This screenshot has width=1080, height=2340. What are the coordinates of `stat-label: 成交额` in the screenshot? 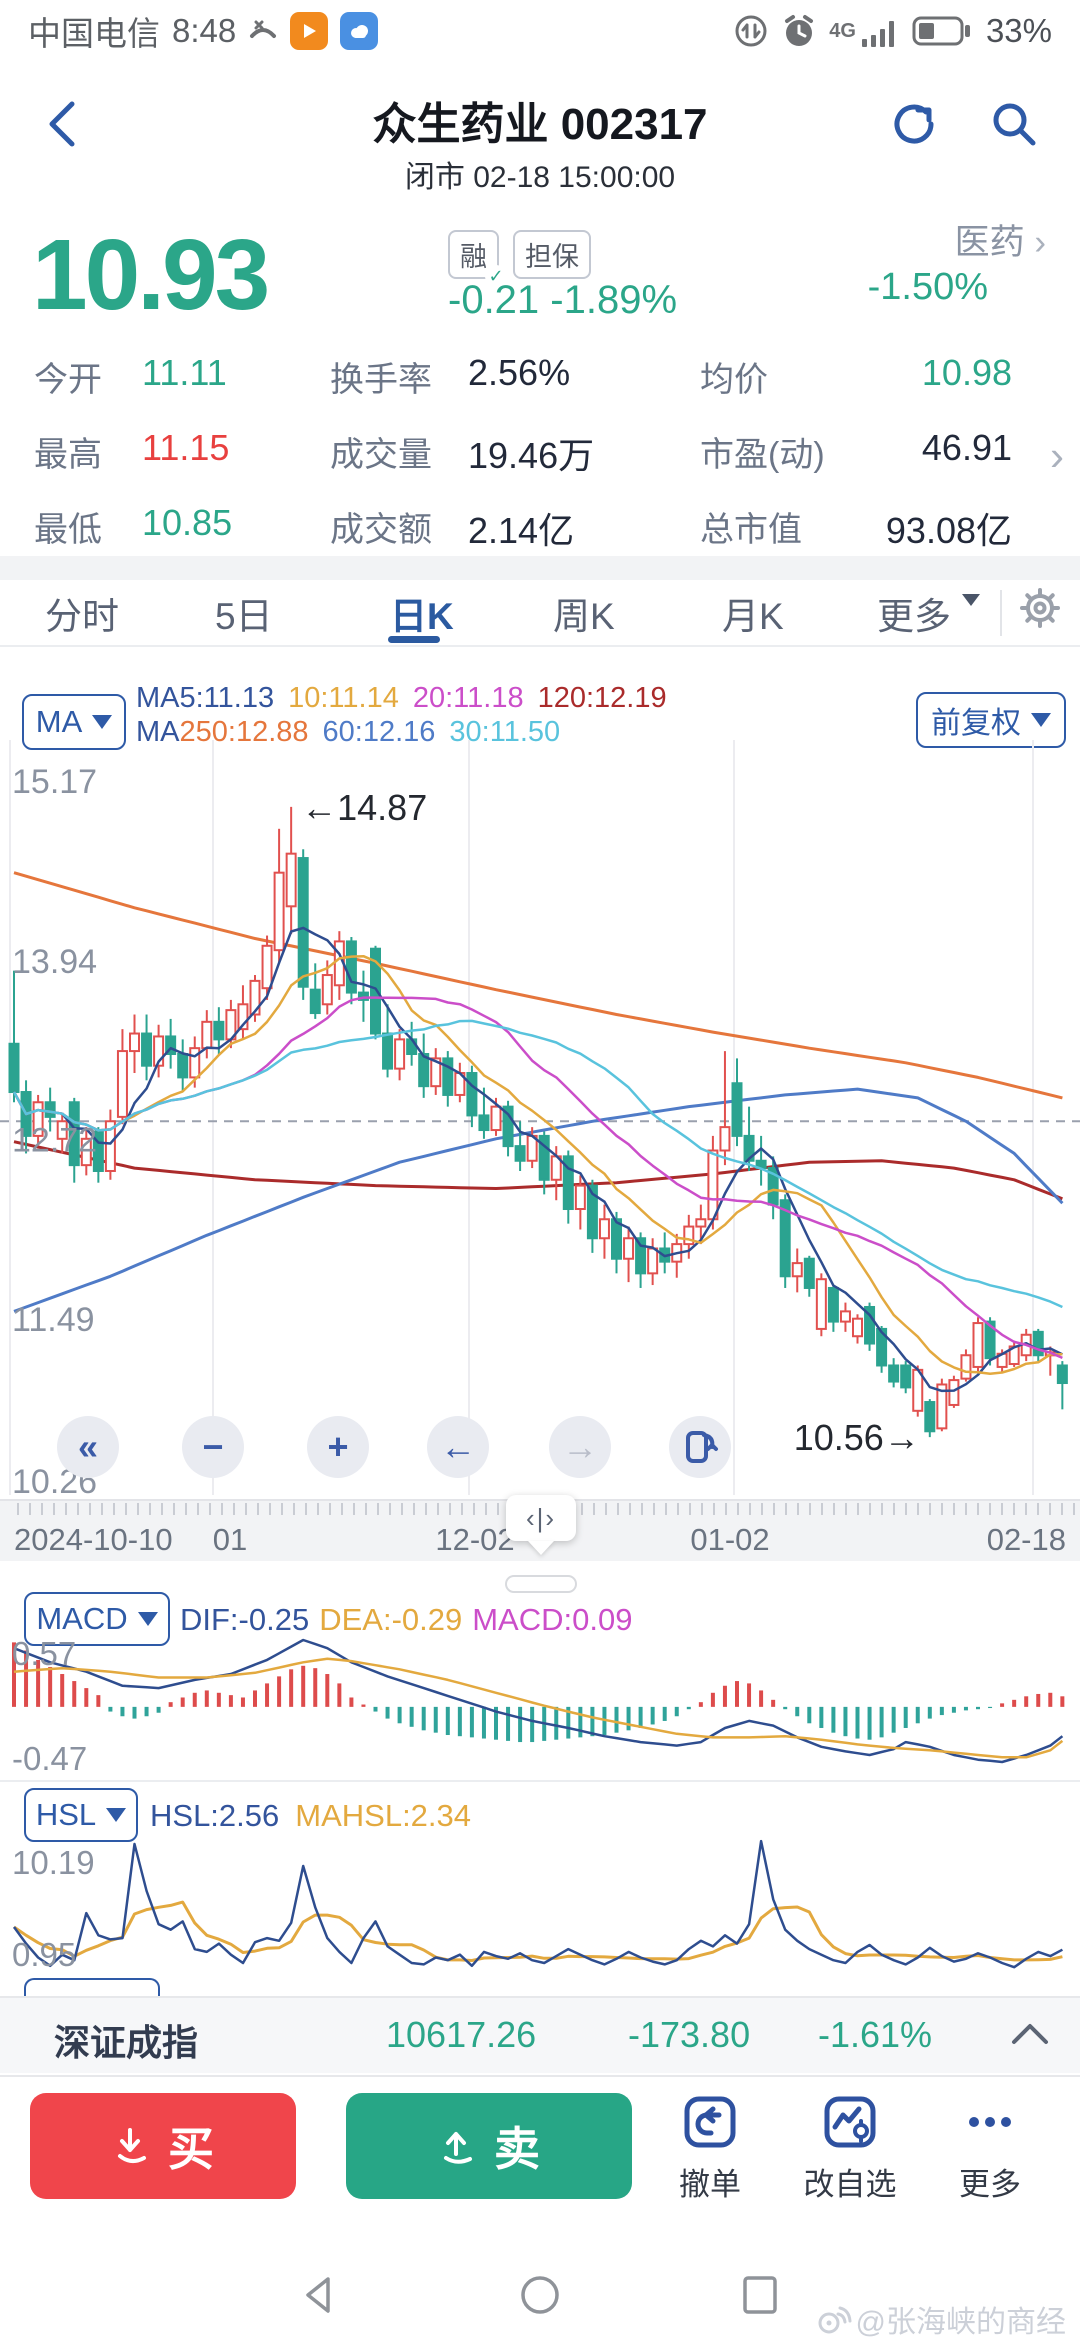 It's located at (381, 530).